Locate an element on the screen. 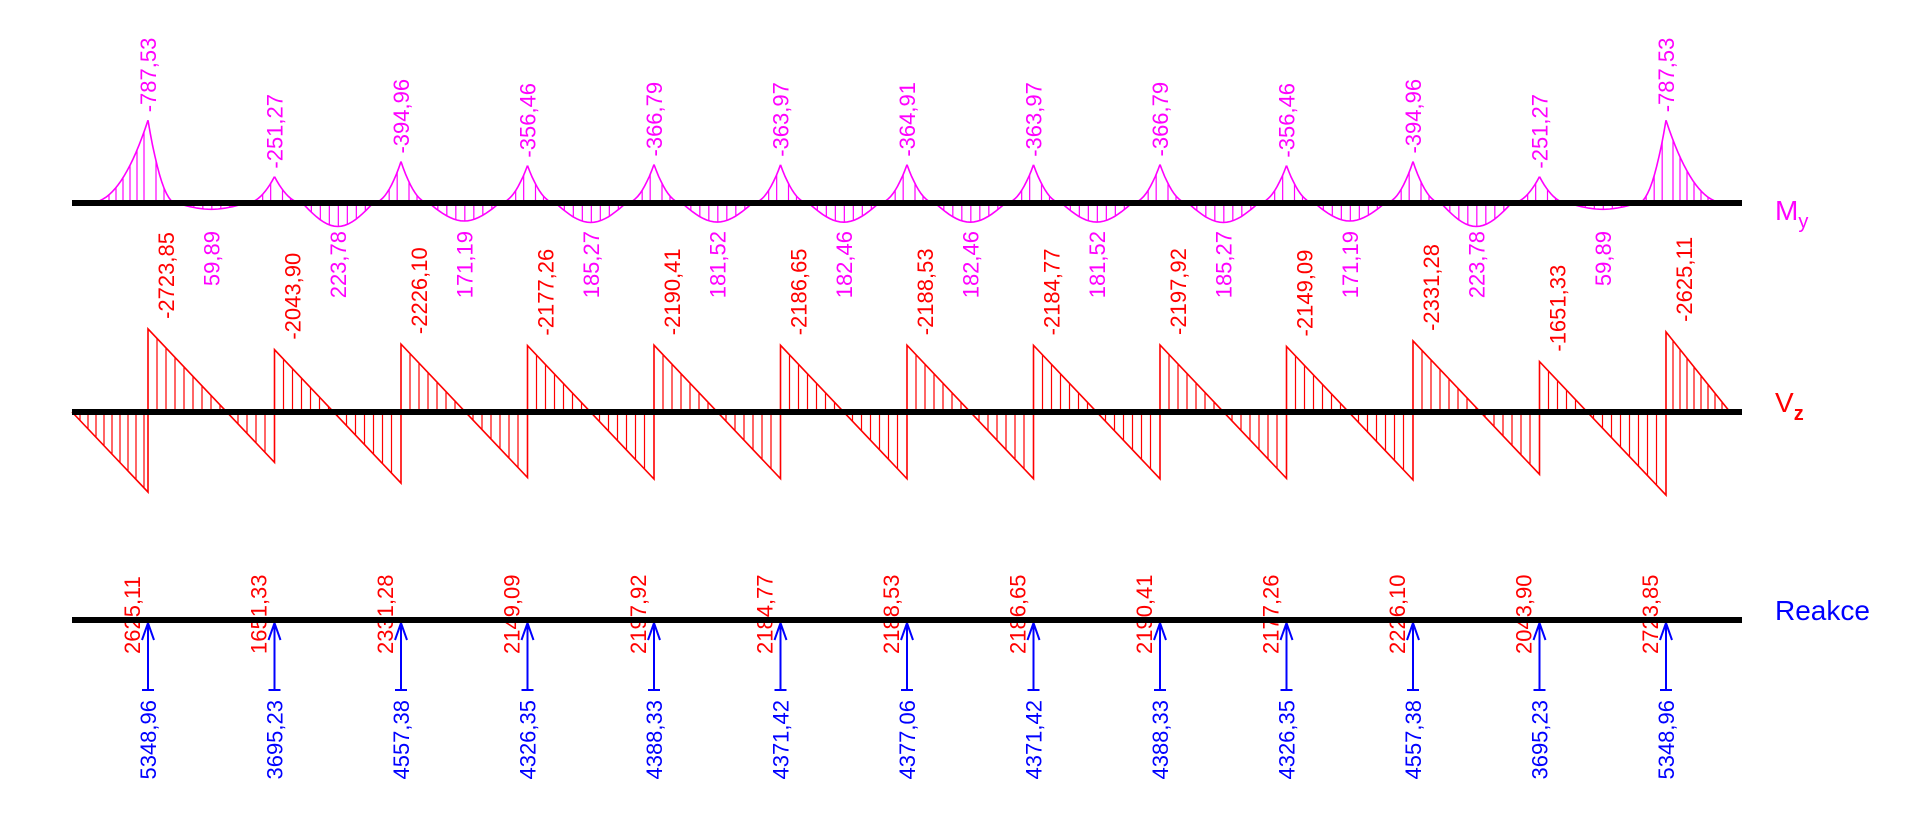 The height and width of the screenshot is (836, 1920). reaction-arrow: 4371,42 is located at coordinates (1034, 699).